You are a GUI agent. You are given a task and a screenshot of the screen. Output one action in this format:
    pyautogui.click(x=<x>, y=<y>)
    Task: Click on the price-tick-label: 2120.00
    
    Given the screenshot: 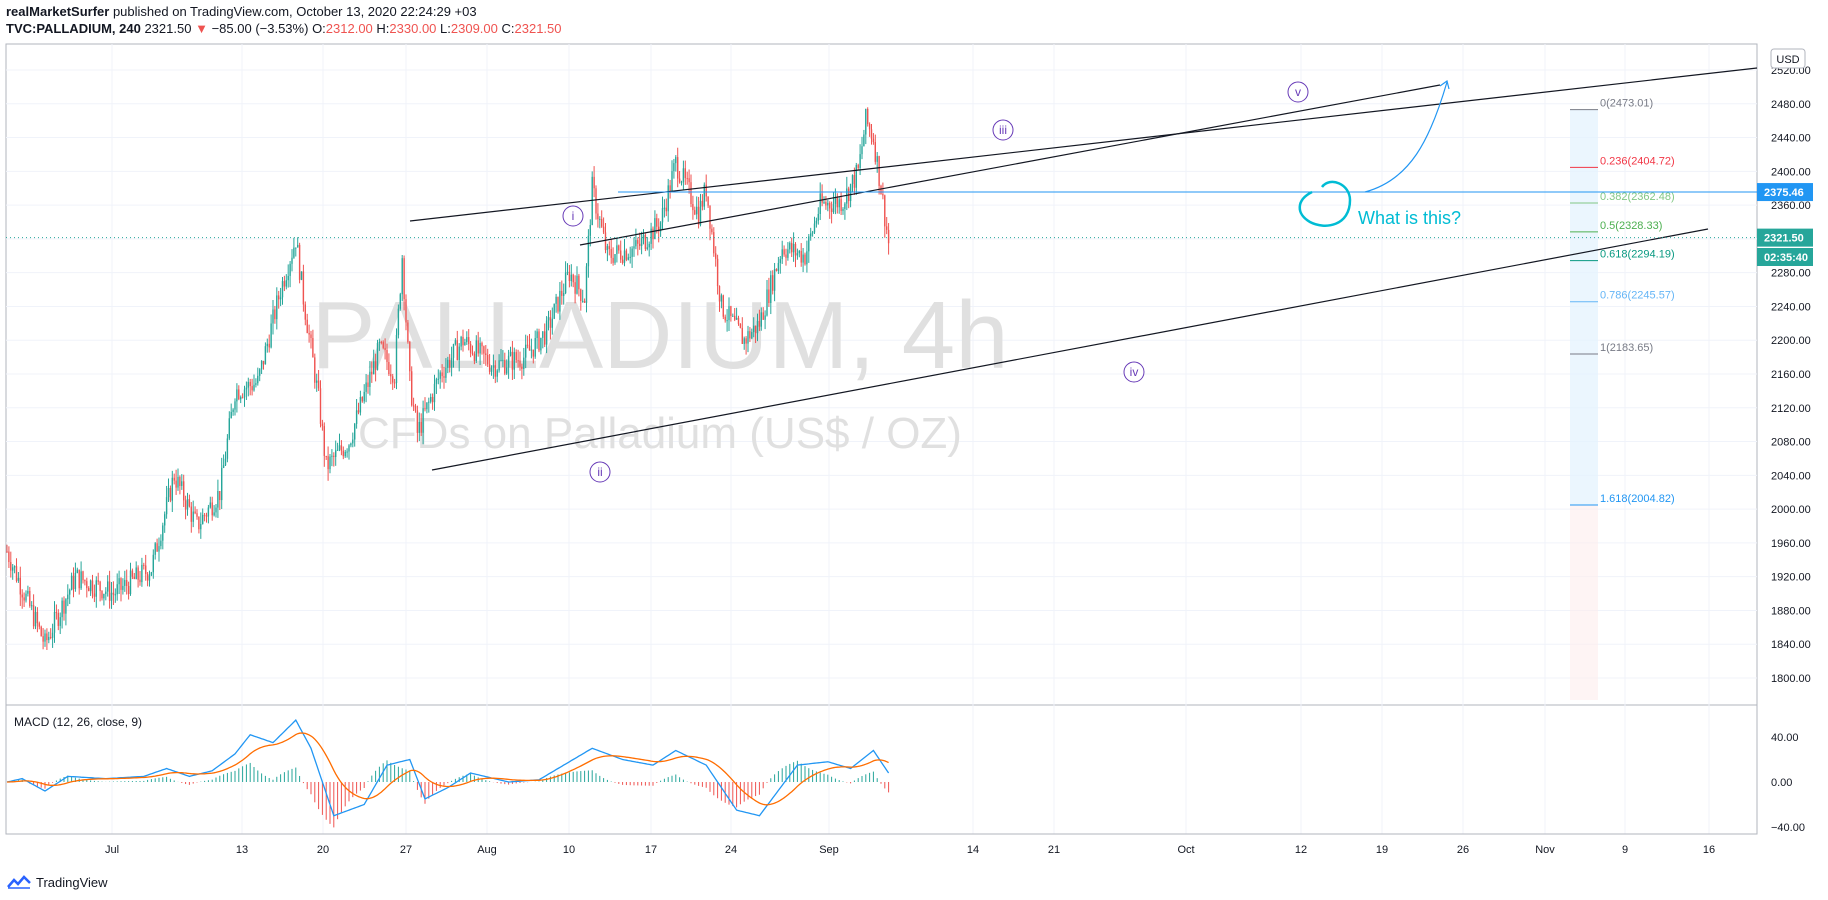 What is the action you would take?
    pyautogui.click(x=1791, y=409)
    